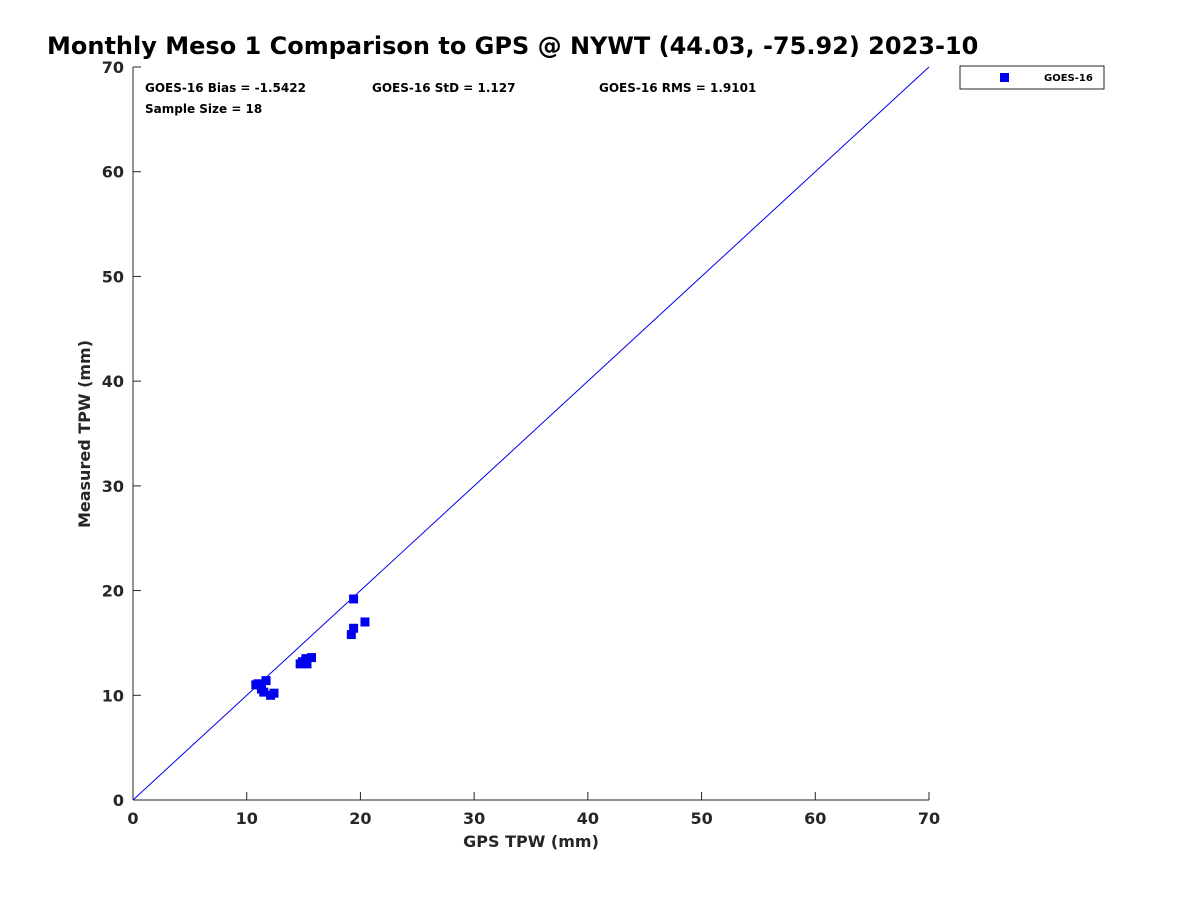 This screenshot has width=1200, height=900. Describe the element at coordinates (118, 800) in the screenshot. I see `y-tick-label: 0` at that location.